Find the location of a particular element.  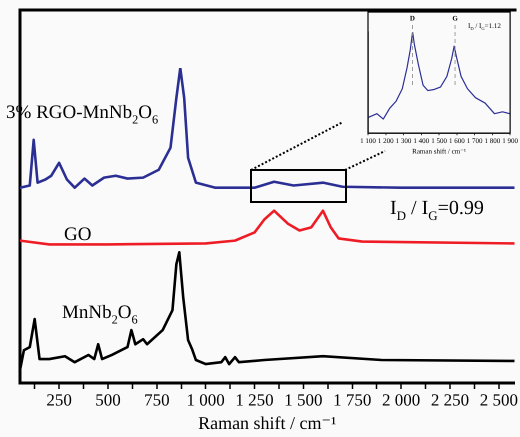

x-axis-title: Raman shift / cm⁻¹ is located at coordinates (267, 422).